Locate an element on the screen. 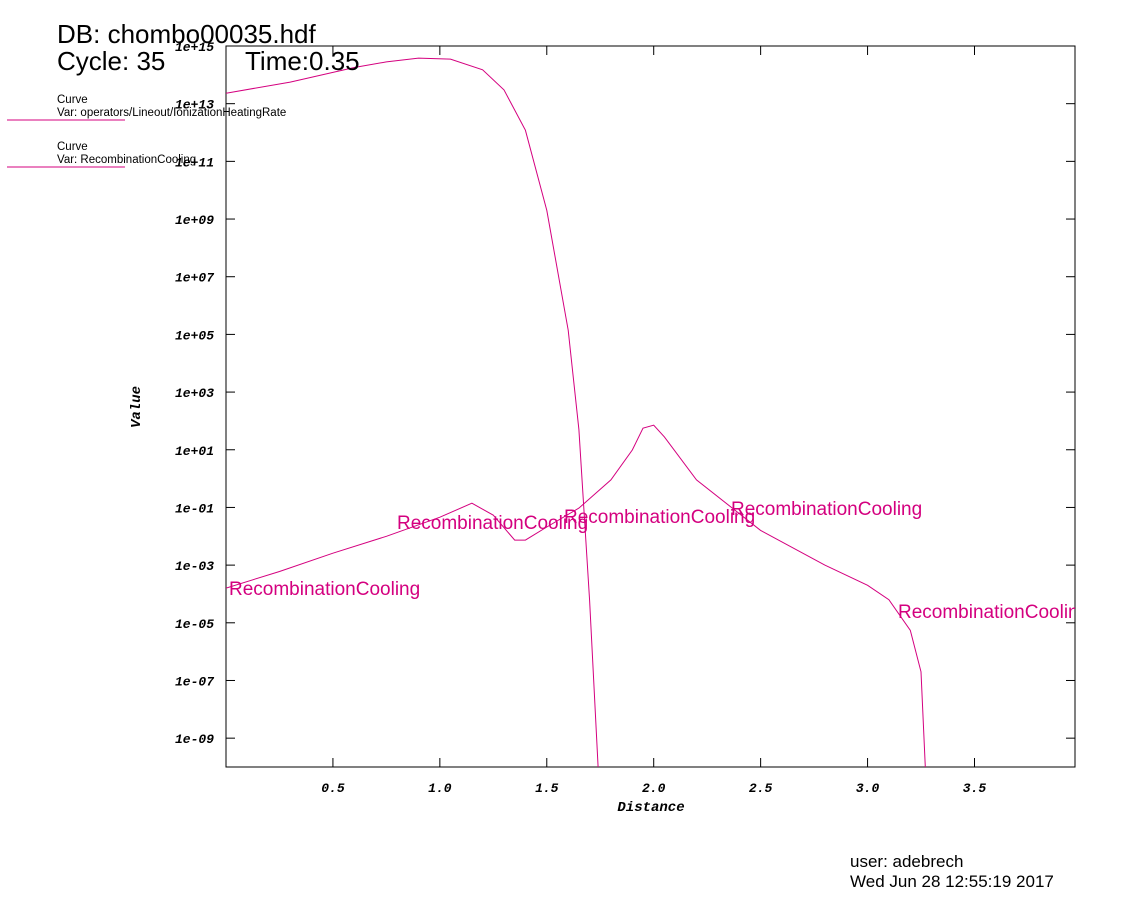 The image size is (1134, 907). y-tick-label: 1e+07 is located at coordinates (194, 278).